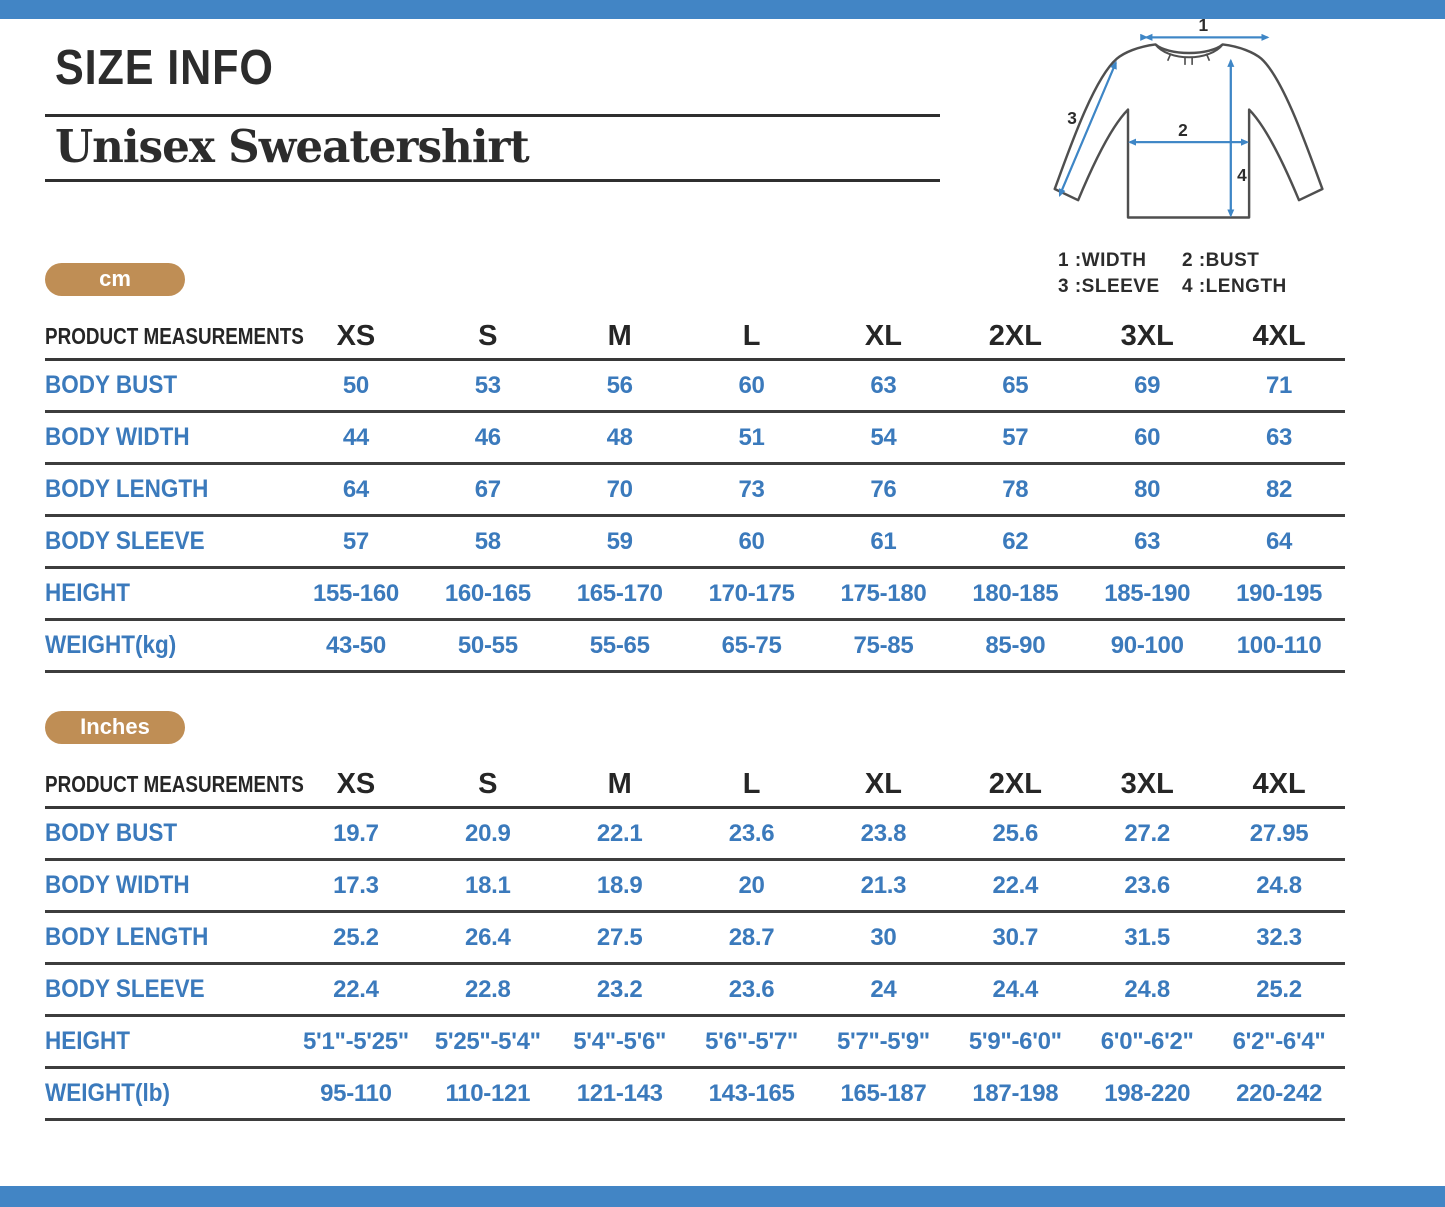 This screenshot has width=1445, height=1207. What do you see at coordinates (695, 491) in the screenshot?
I see `table-row: BODY LENGTH 64 67 70 73 76 78 80 82` at bounding box center [695, 491].